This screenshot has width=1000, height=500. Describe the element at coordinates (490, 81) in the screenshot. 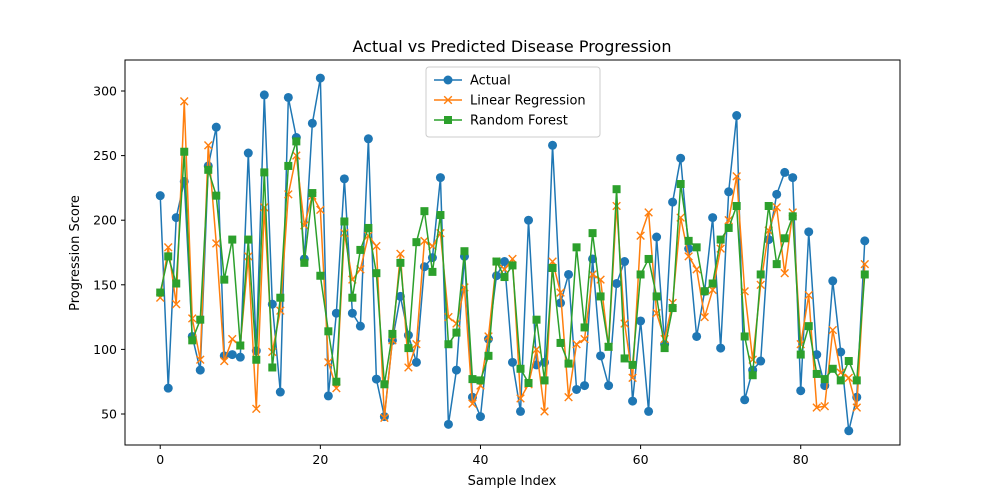

I see `legend-label-0: Actual` at that location.